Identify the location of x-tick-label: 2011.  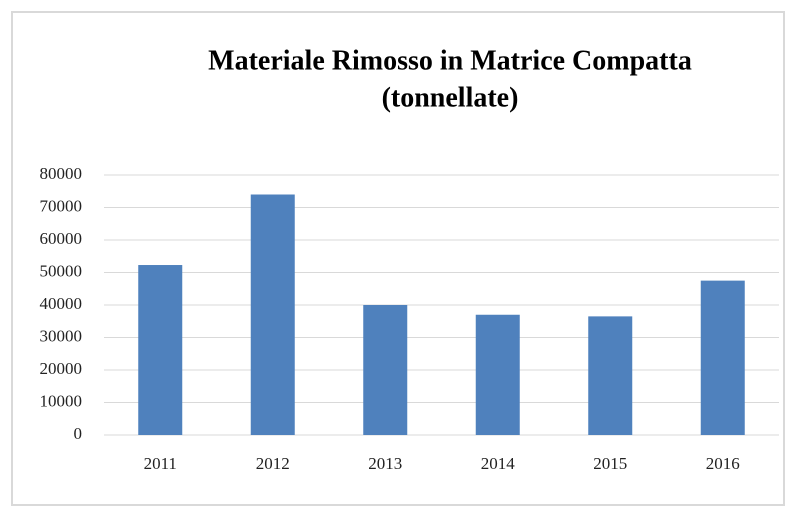
(160, 463).